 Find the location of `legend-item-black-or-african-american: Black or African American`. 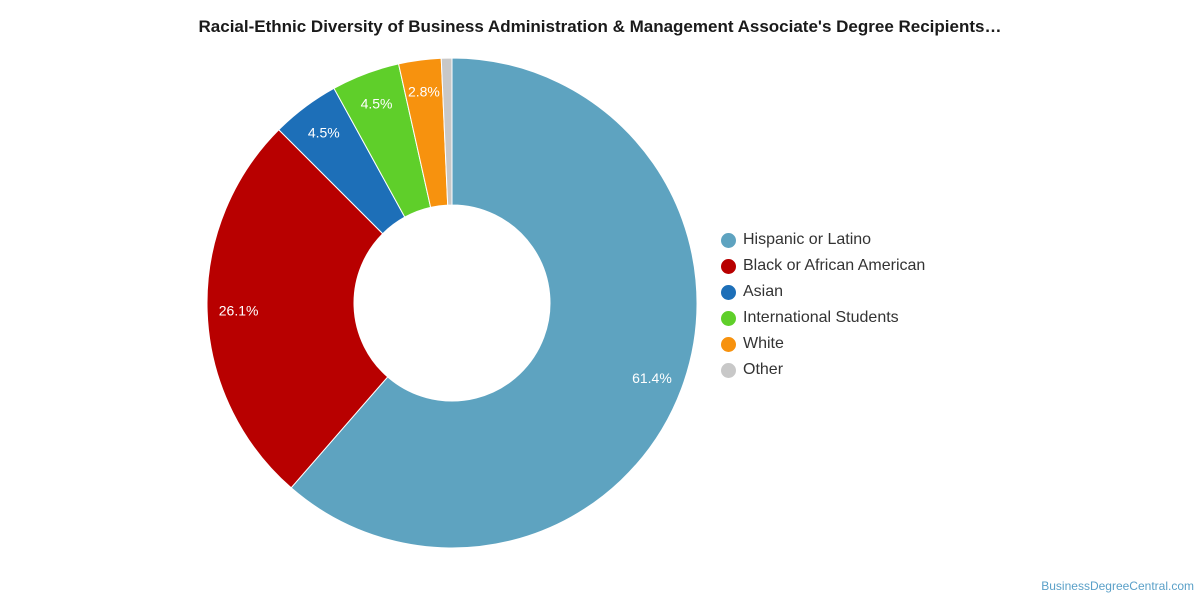

legend-item-black-or-african-american: Black or African American is located at coordinates (823, 266).